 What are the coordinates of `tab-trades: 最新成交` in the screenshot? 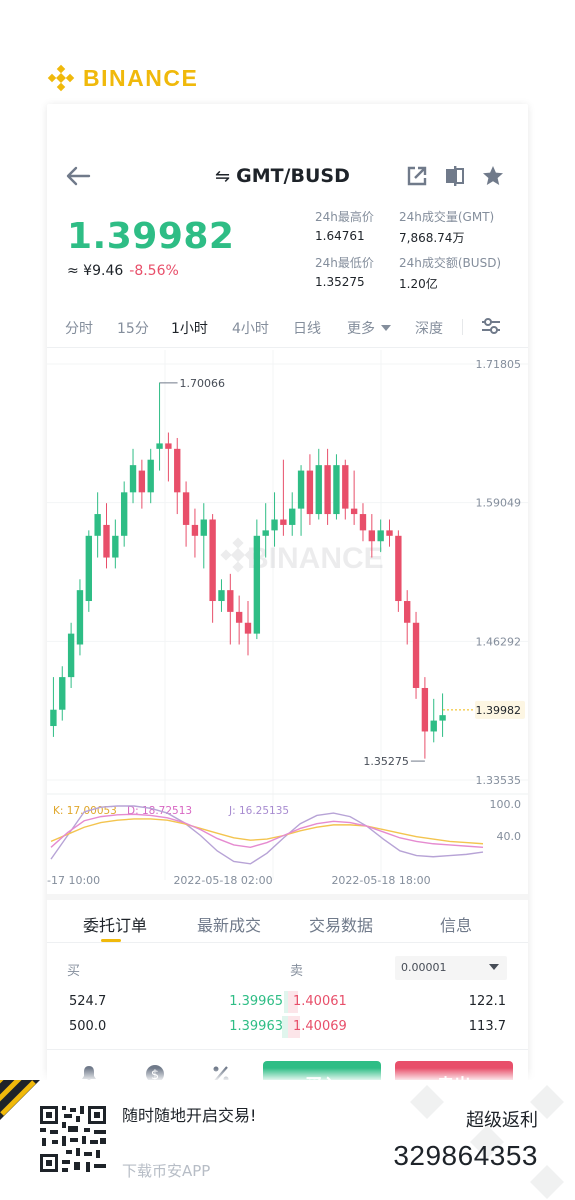 It's located at (229, 925).